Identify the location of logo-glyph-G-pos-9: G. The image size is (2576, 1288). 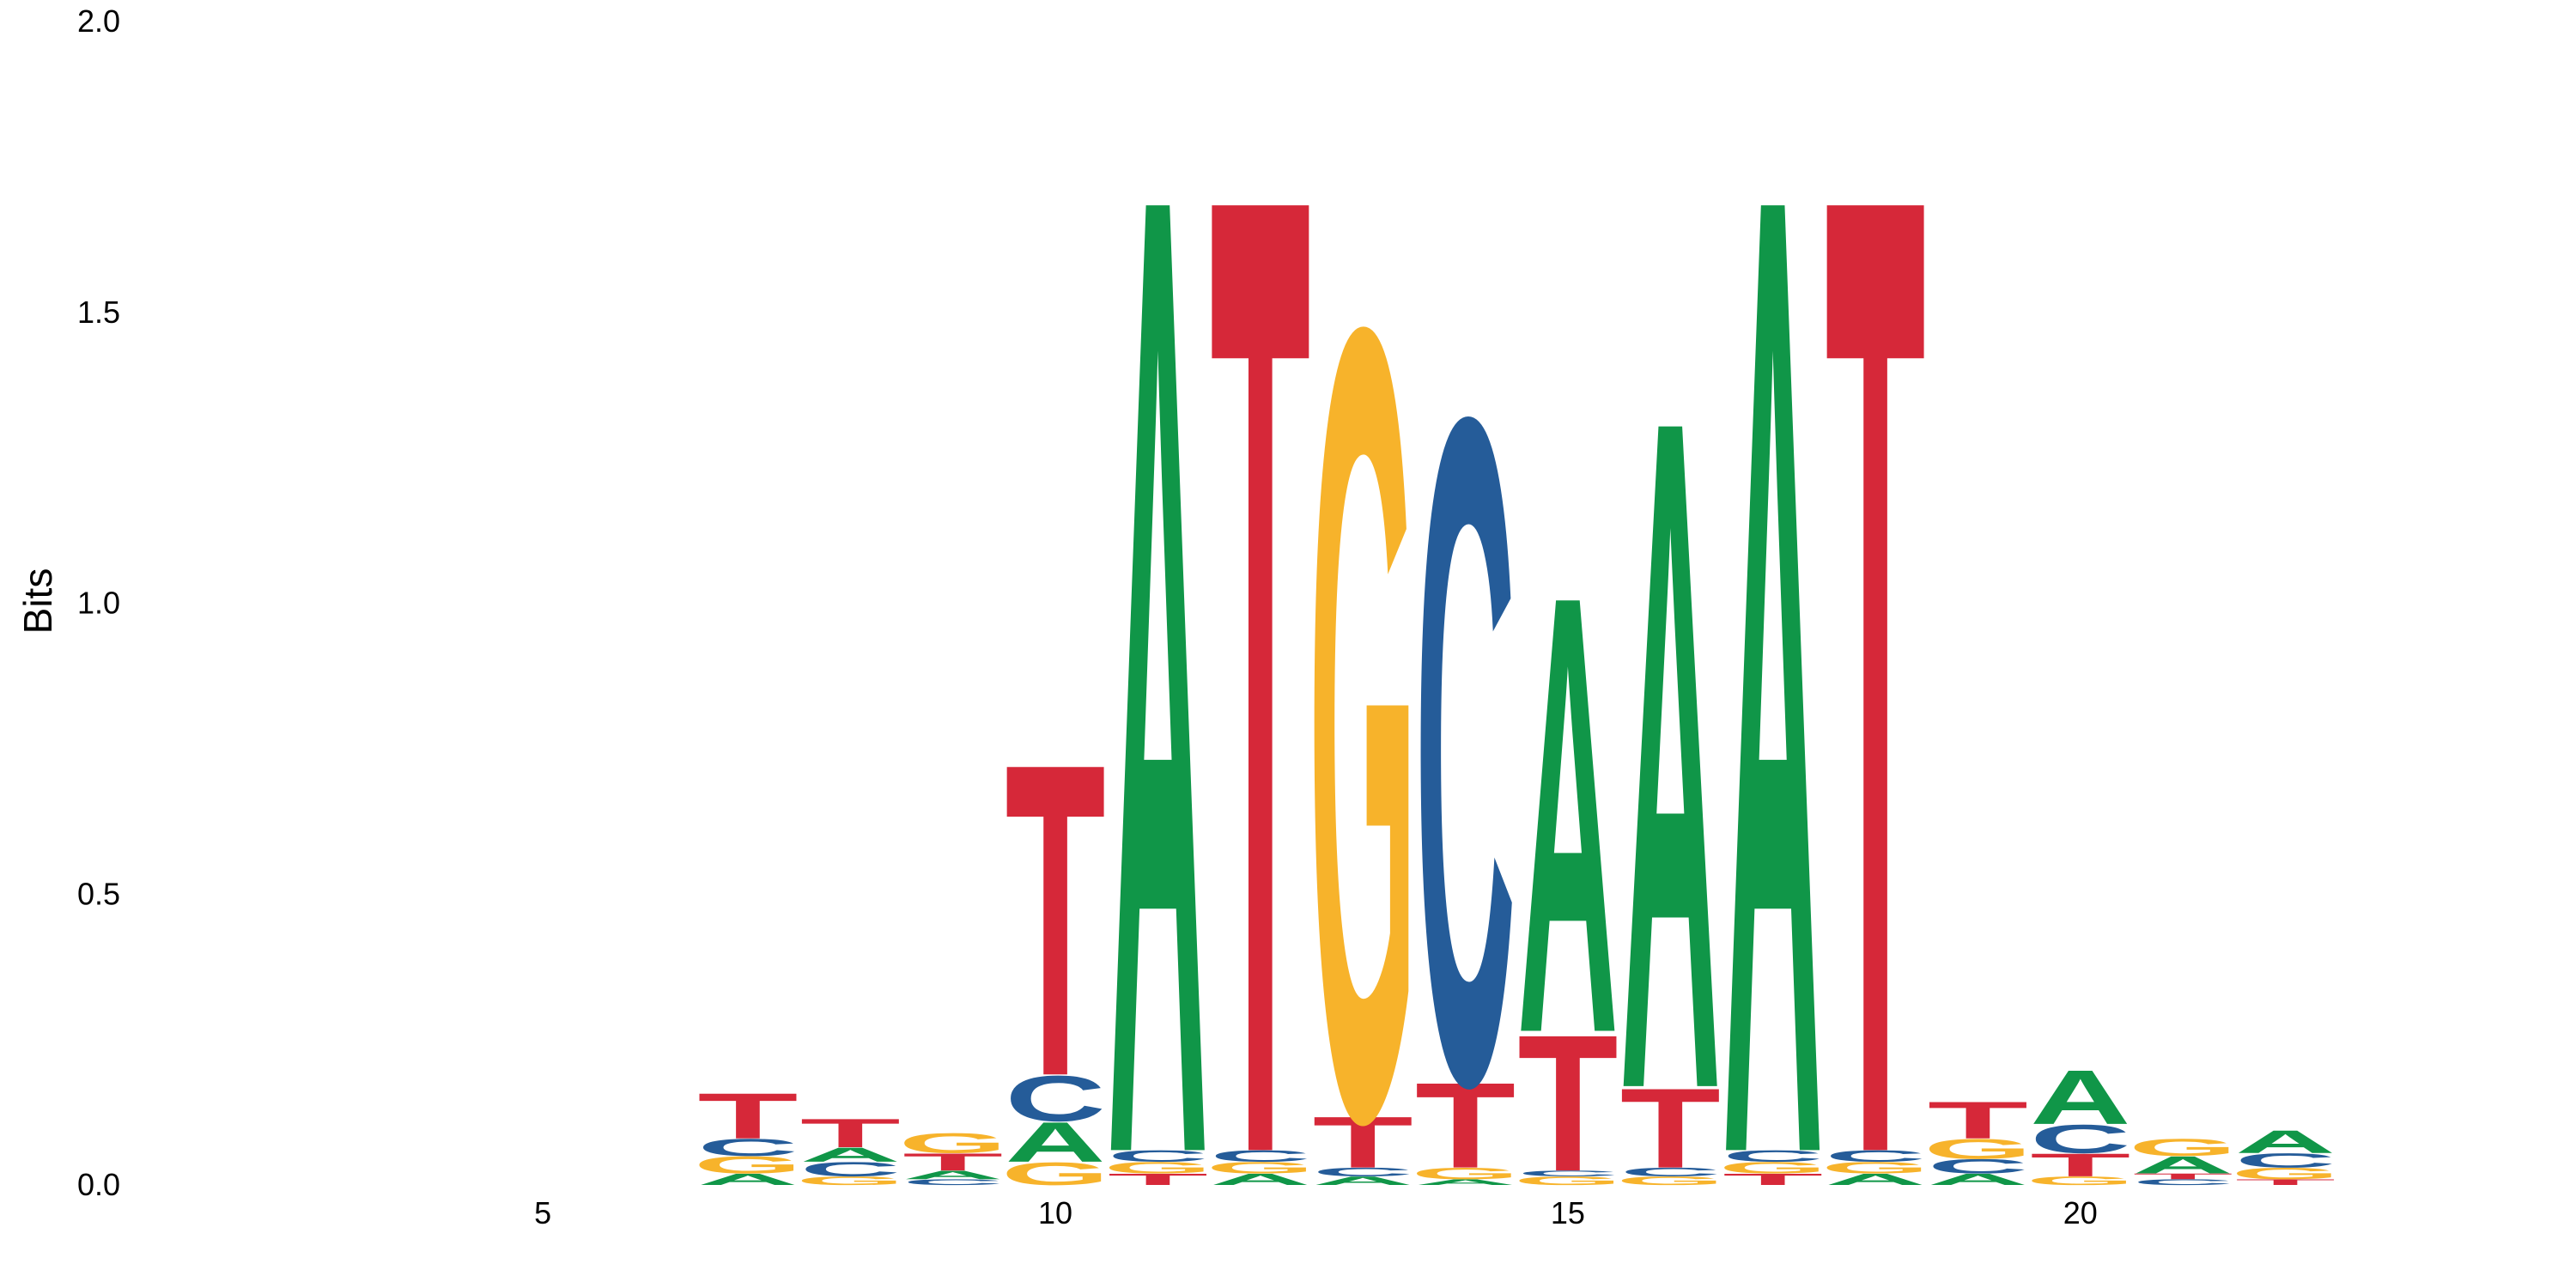
(952, 1143).